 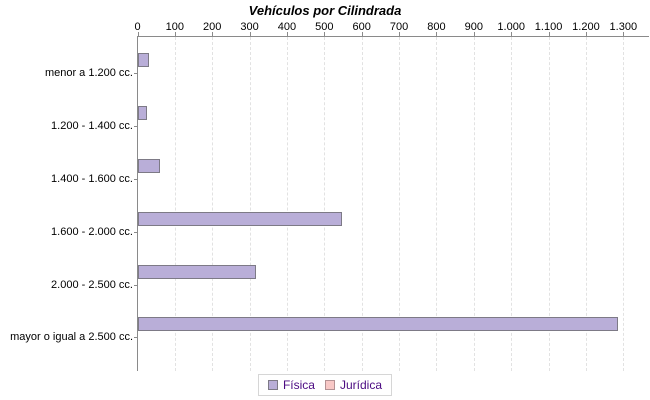 I want to click on bar-física-1, so click(x=142, y=112).